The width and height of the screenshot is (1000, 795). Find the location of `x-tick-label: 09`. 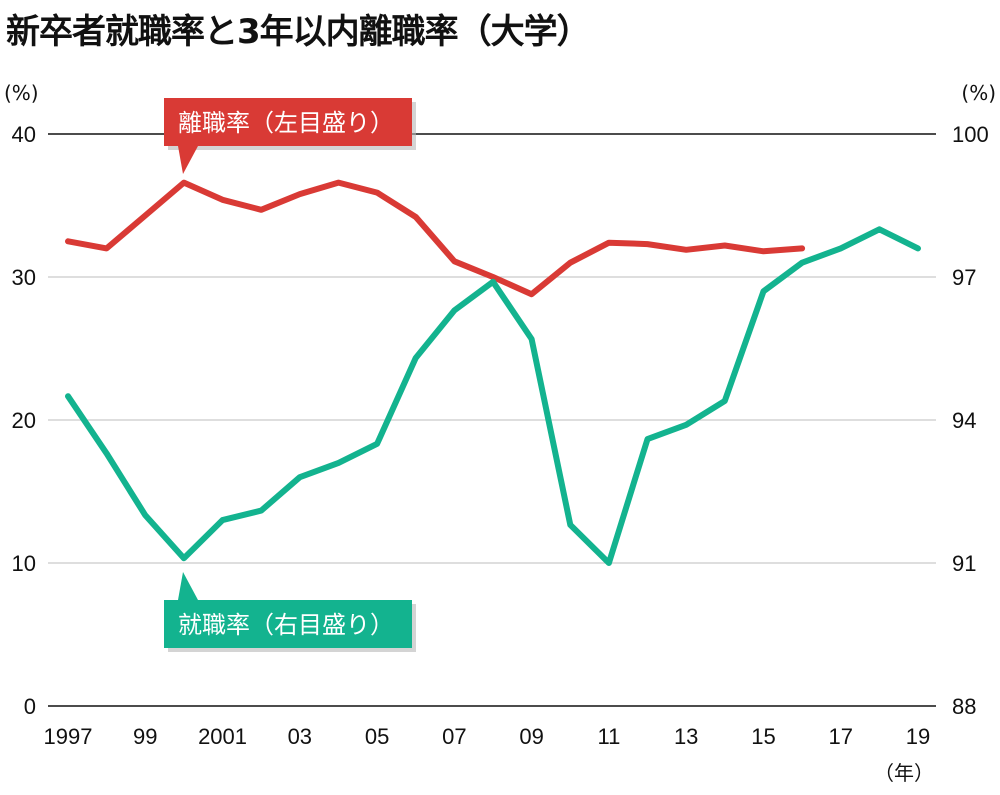

x-tick-label: 09 is located at coordinates (531, 736).